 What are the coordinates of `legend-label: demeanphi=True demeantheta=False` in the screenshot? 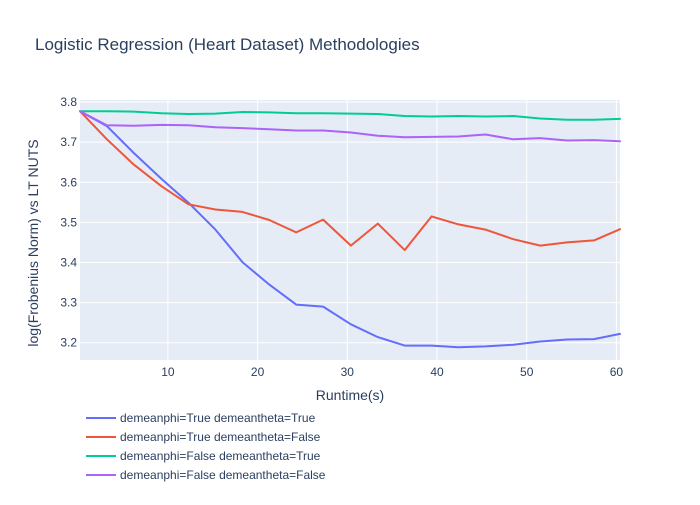 It's located at (220, 437).